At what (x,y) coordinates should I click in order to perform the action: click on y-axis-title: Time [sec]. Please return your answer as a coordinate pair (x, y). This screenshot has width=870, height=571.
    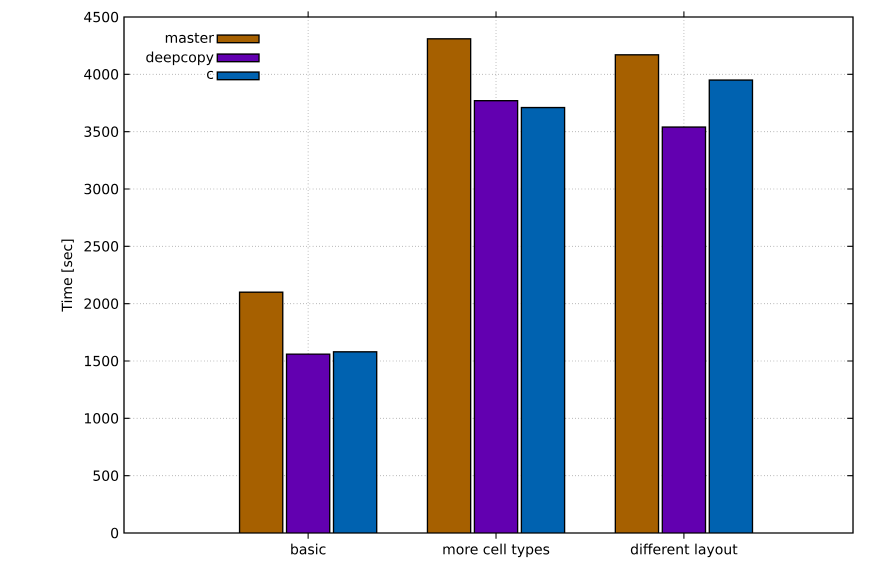
    Looking at the image, I should click on (67, 276).